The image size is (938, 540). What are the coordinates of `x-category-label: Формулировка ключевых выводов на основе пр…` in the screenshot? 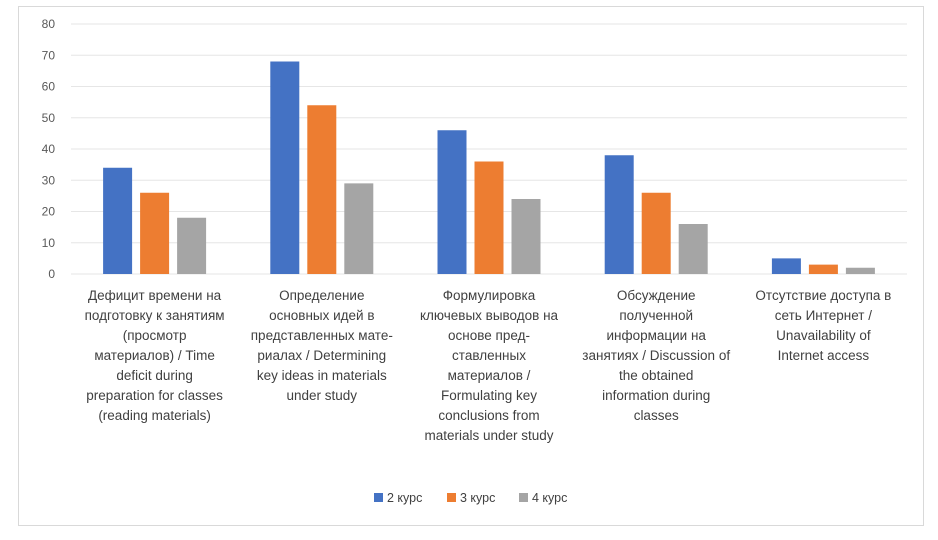 It's located at (489, 365).